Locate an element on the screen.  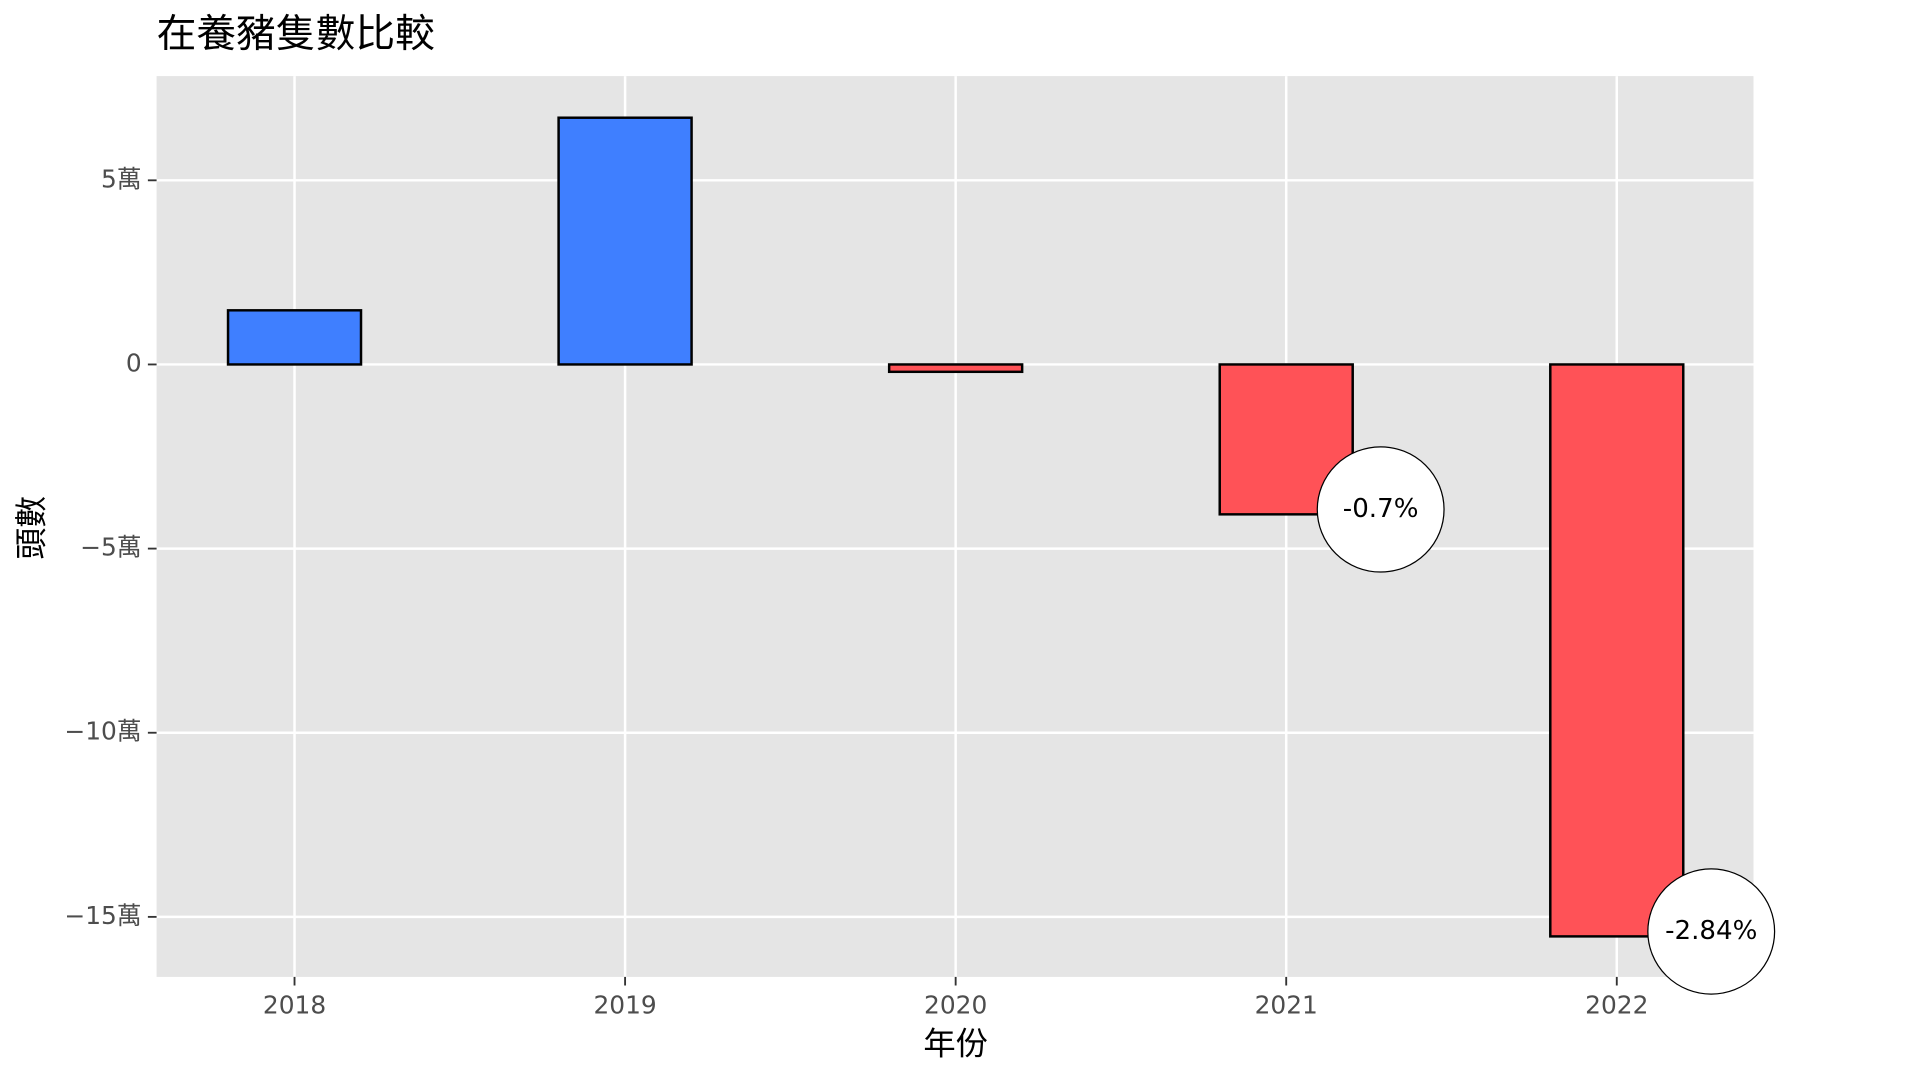
x-tick-label: 2022 is located at coordinates (1616, 1004).